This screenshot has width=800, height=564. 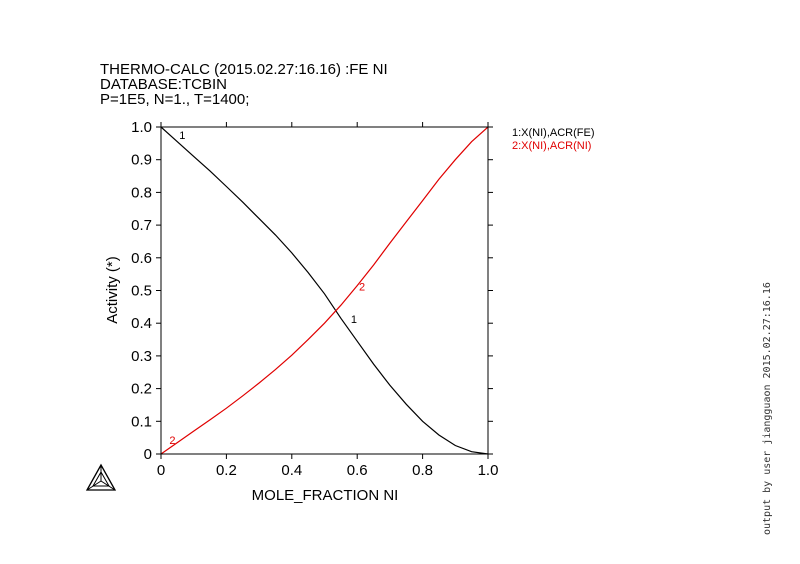 I want to click on chart-title-line-1: THERMO-CALC (2015.02.27:16.16) :FE NI, so click(x=244, y=69).